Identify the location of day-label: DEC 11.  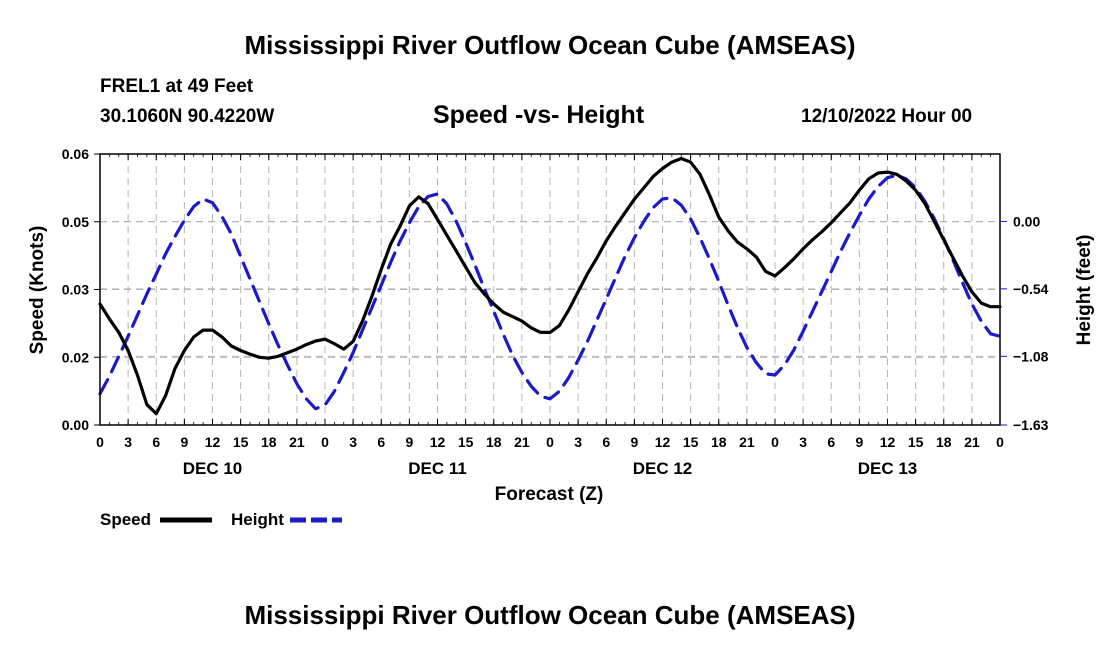
(437, 468).